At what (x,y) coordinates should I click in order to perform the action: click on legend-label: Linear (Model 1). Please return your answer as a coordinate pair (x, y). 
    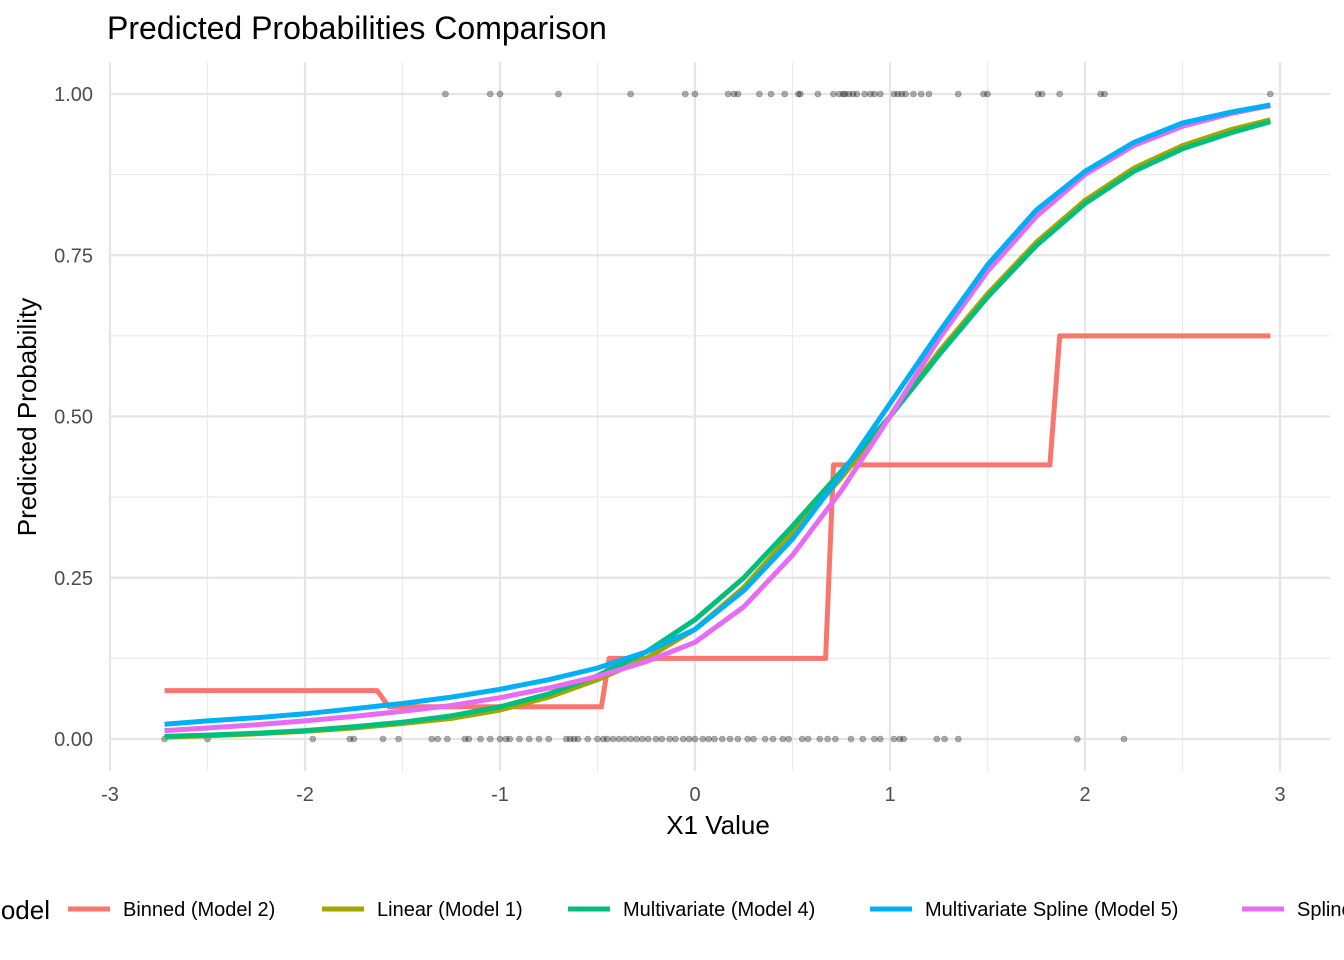
    Looking at the image, I should click on (450, 910).